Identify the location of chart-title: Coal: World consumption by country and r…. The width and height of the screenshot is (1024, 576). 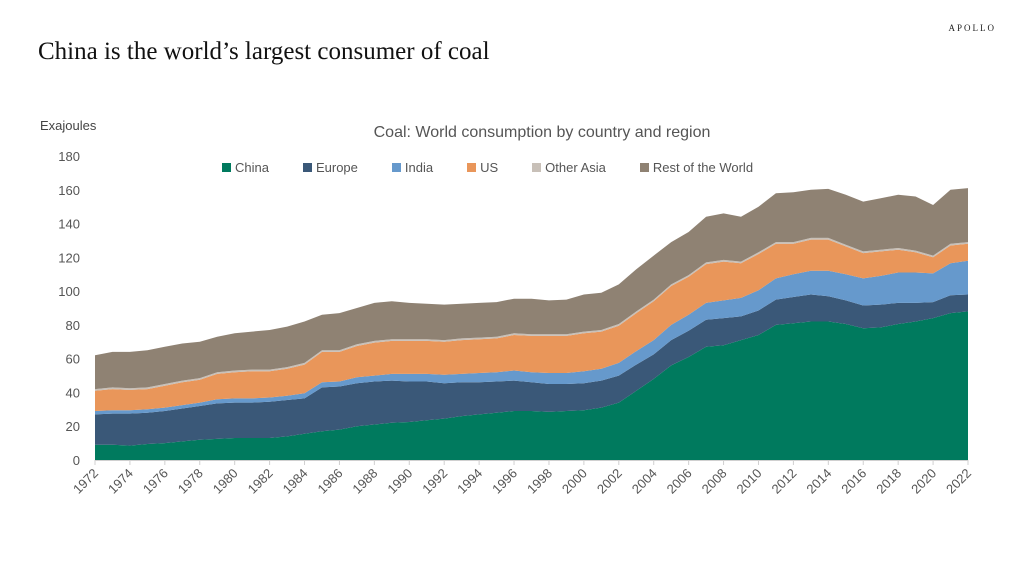
(542, 132).